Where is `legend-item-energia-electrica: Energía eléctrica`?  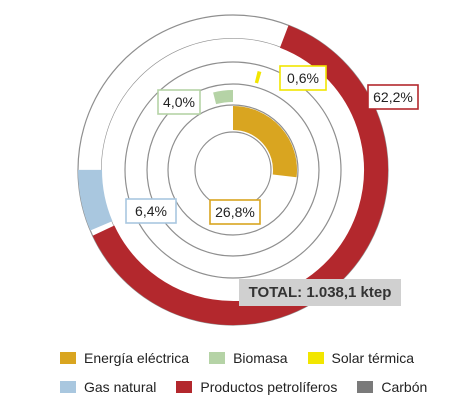
legend-item-energia-electrica: Energía eléctrica is located at coordinates (124, 358).